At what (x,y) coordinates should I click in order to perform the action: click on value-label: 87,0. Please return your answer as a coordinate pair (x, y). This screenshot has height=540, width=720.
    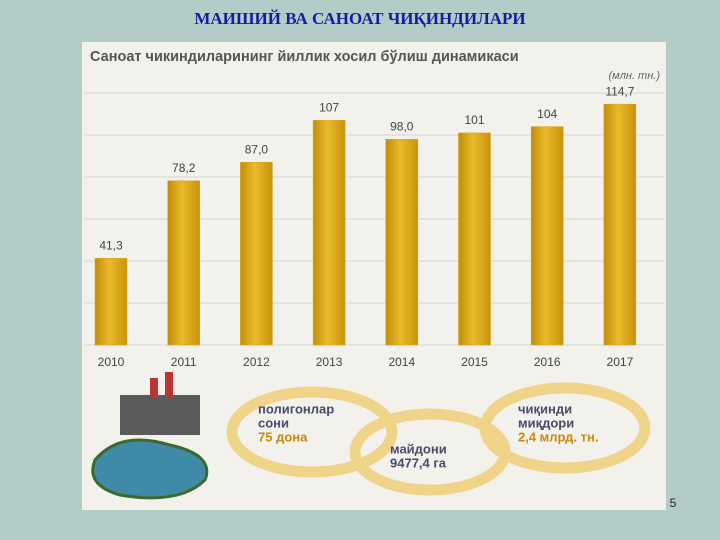
    Looking at the image, I should click on (257, 149).